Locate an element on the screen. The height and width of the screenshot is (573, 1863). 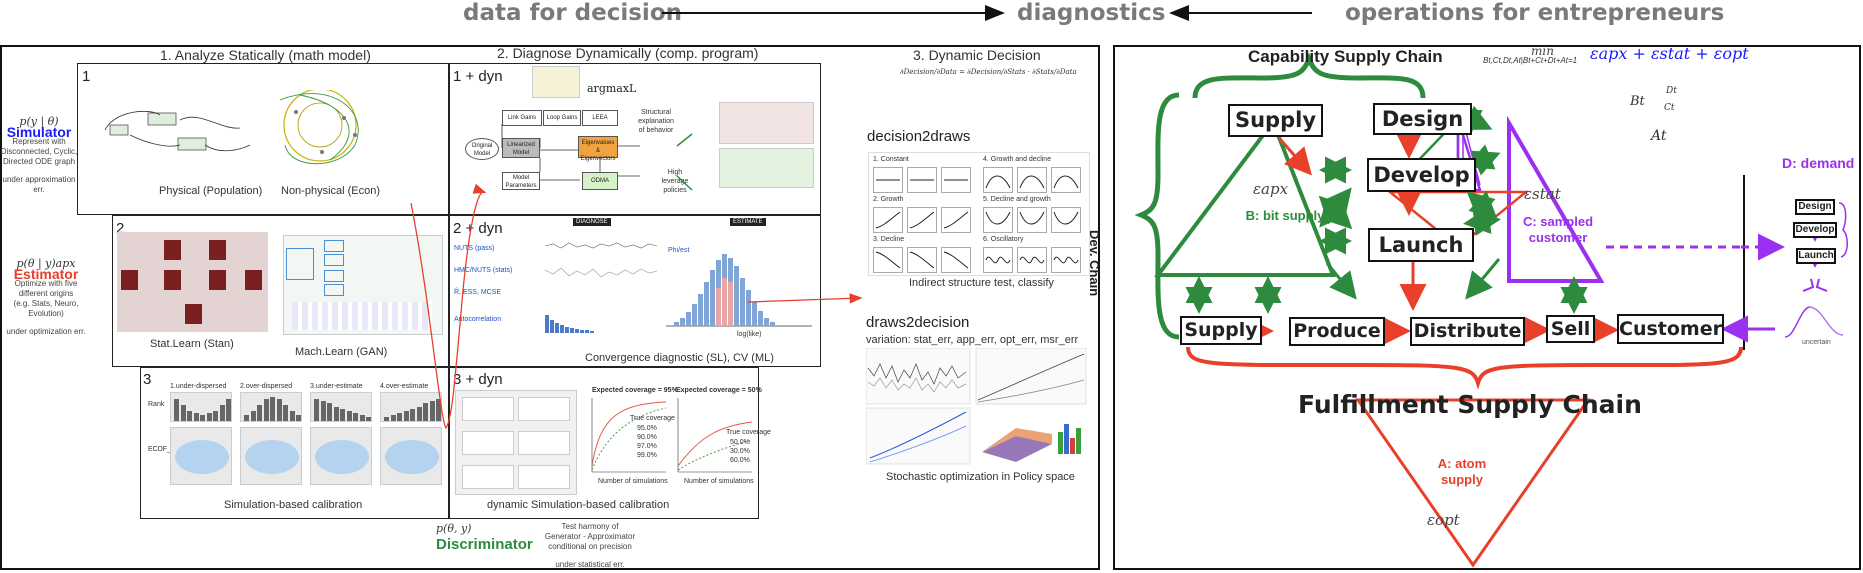
header-arrows is located at coordinates (987, 13).